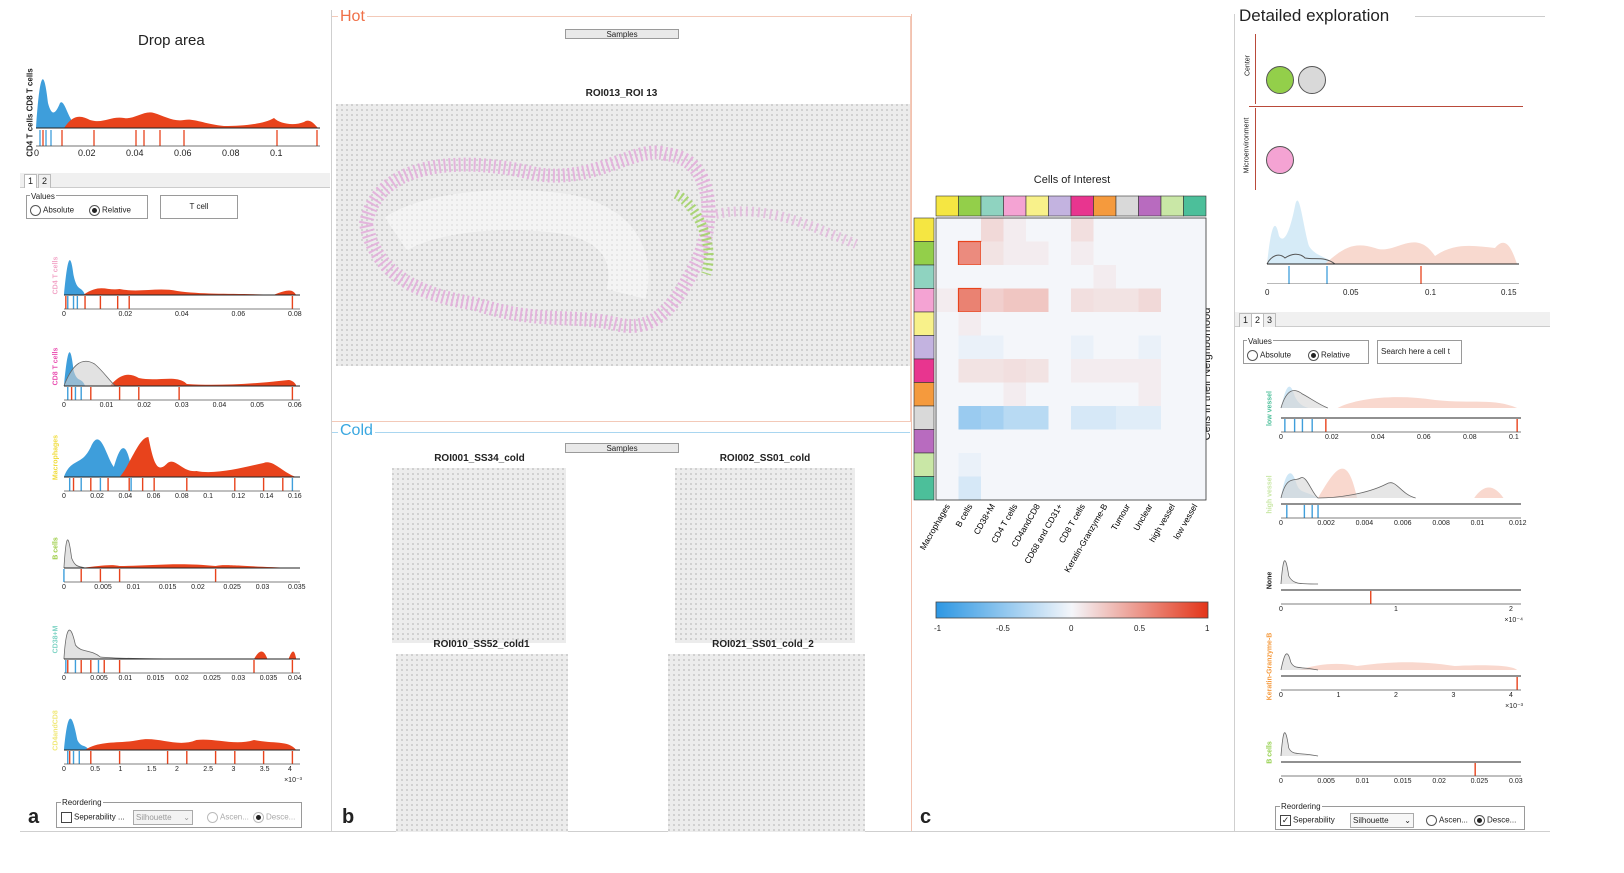 The height and width of the screenshot is (873, 1624). I want to click on tick: 0.03, so click(262, 587).